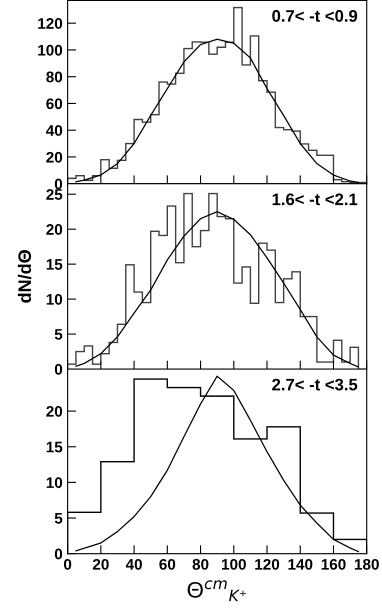 The height and width of the screenshot is (612, 382). I want to click on x-tick-label: 160, so click(334, 564).